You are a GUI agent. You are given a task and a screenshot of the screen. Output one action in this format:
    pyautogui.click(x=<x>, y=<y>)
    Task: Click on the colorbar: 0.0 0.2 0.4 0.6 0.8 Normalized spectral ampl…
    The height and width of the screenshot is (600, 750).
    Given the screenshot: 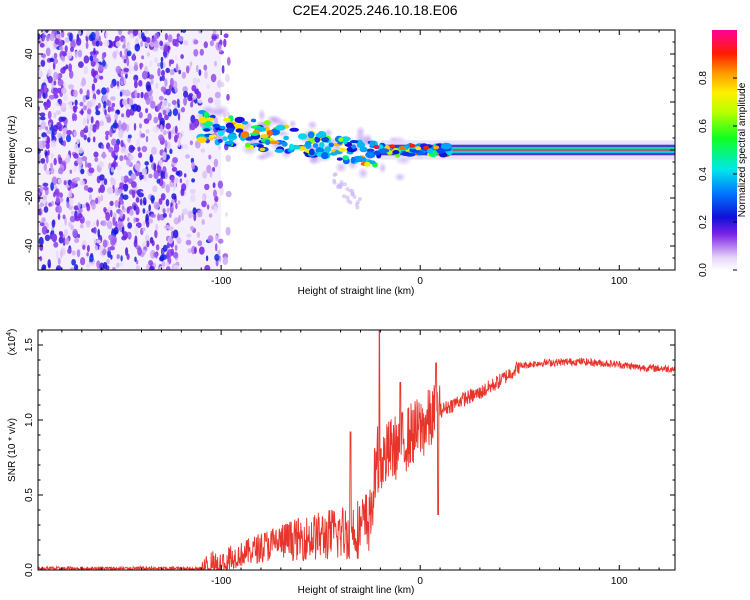 What is the action you would take?
    pyautogui.click(x=723, y=153)
    